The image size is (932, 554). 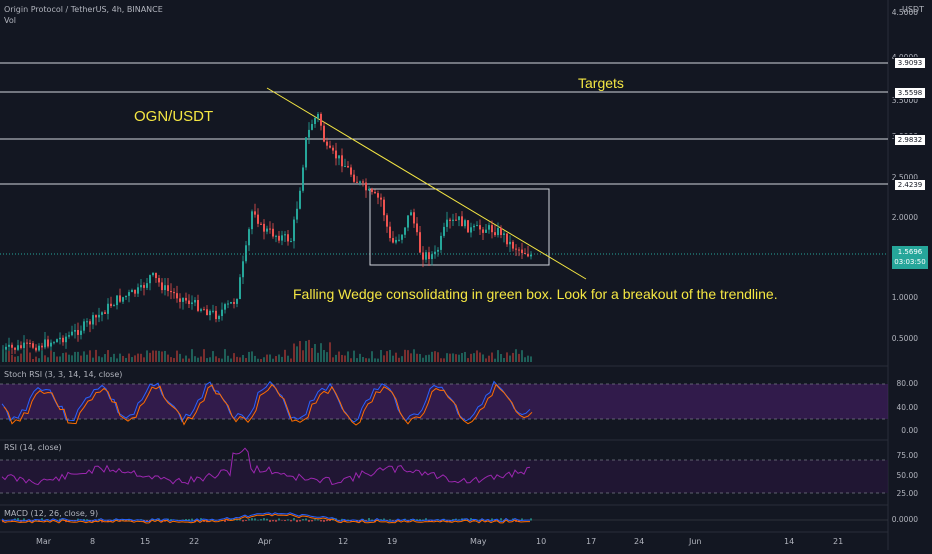 I want to click on price-tick: 1.0000, so click(x=904, y=297).